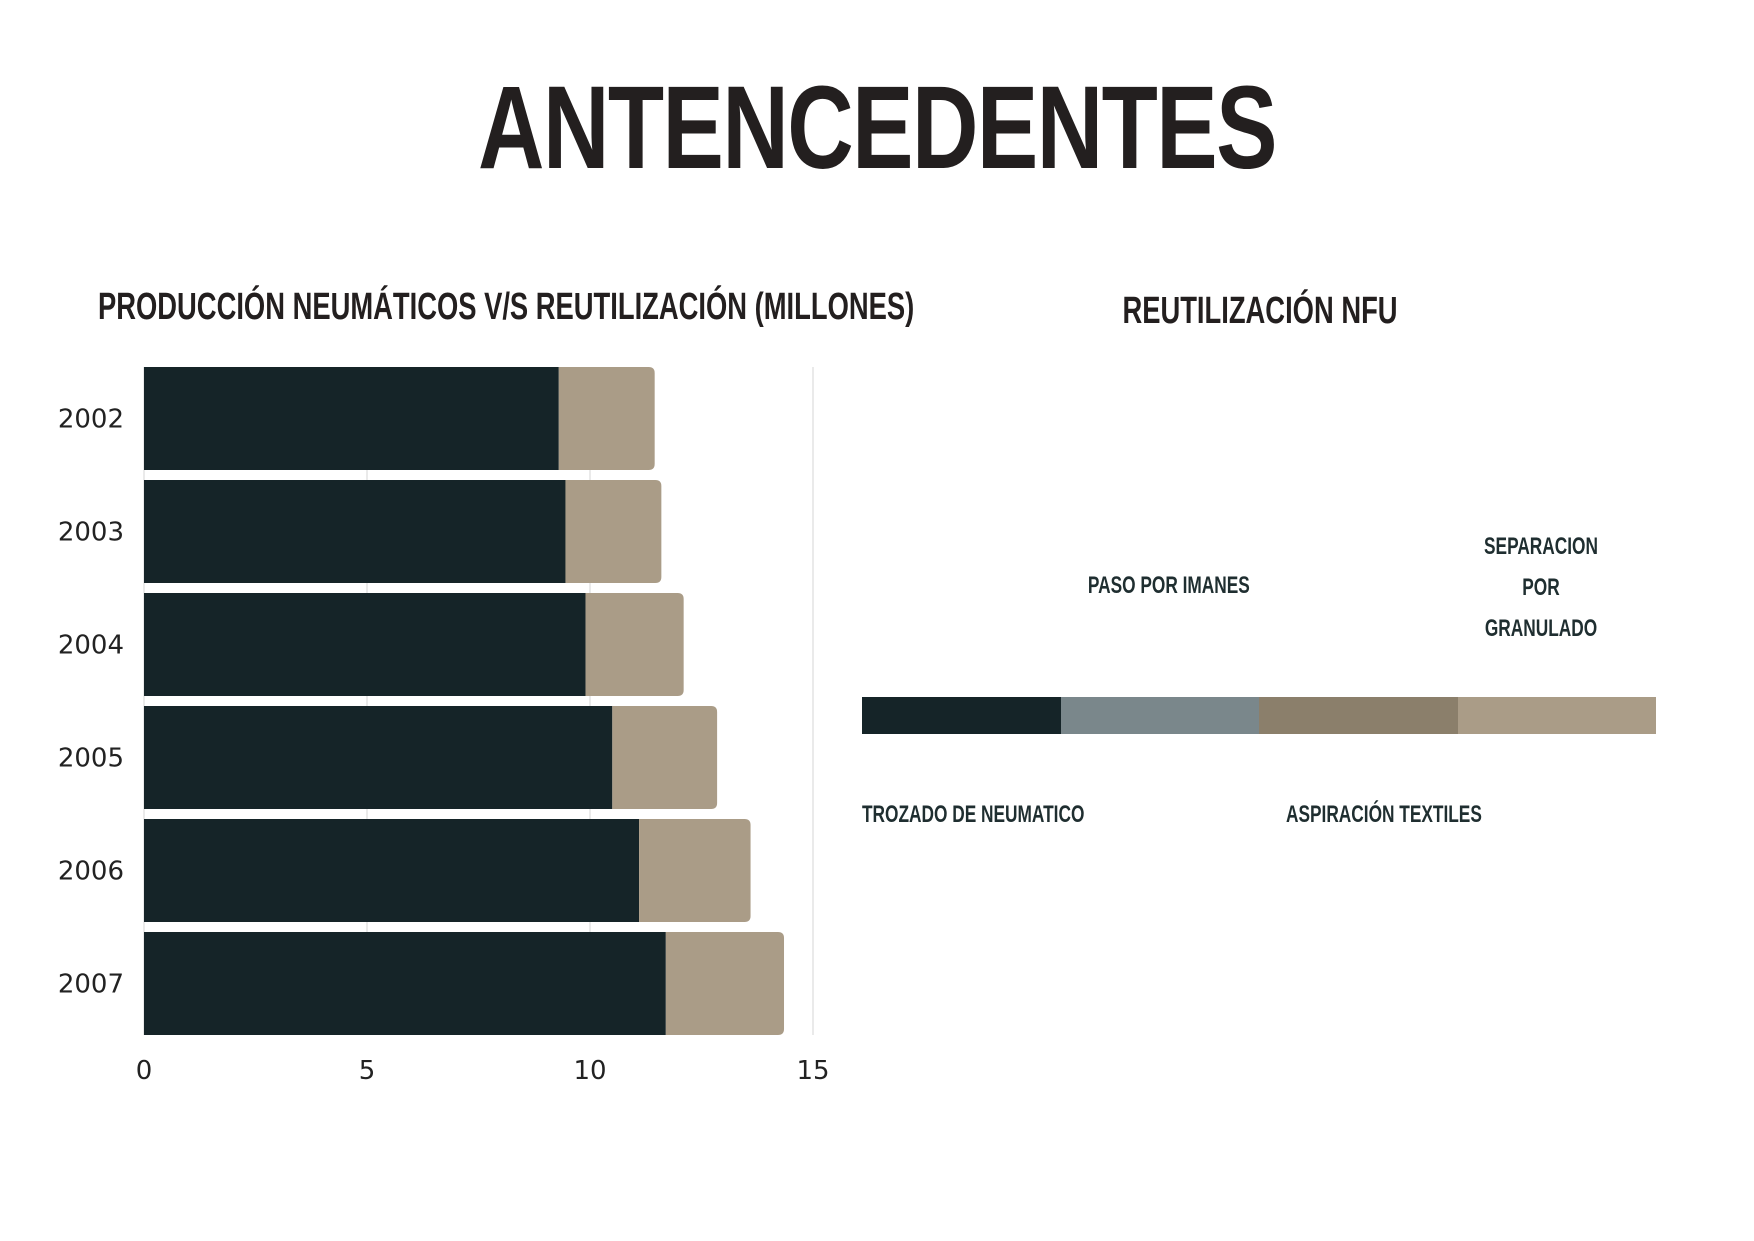 The image size is (1754, 1241). Describe the element at coordinates (91, 533) in the screenshot. I see `y-tick-label: 2003` at that location.